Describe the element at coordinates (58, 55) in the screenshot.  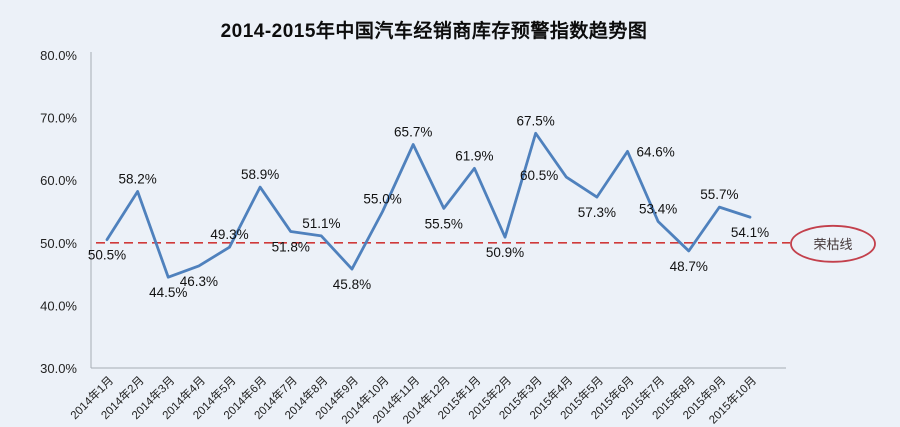
I see `y-tick-label: 80.0%` at that location.